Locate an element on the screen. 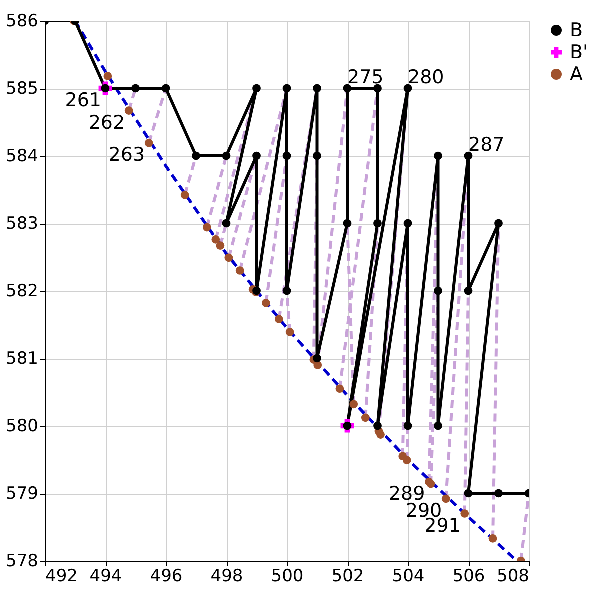 This screenshot has height=595, width=599. y-tick-label: 579 is located at coordinates (22, 494).